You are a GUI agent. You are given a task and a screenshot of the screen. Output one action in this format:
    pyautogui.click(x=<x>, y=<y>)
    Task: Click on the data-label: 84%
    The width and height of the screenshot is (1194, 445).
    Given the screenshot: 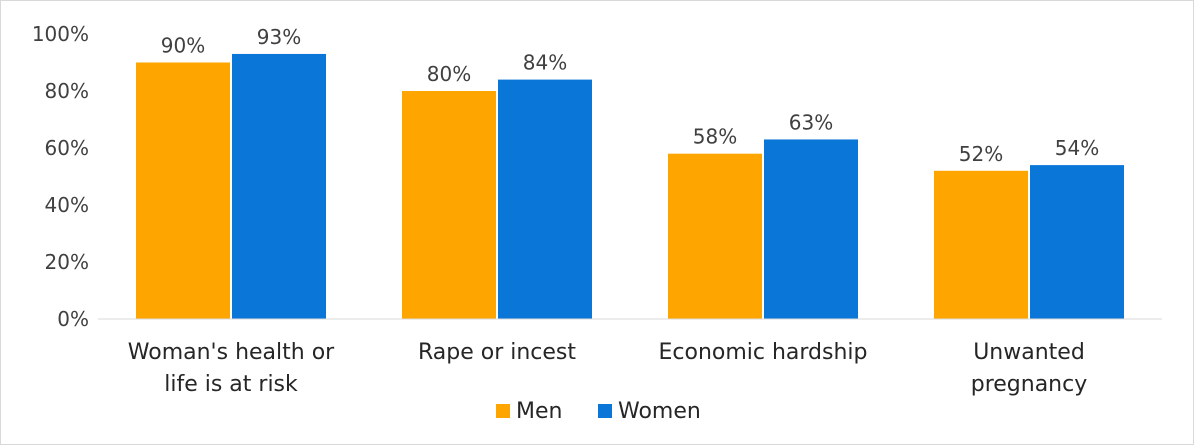 What is the action you would take?
    pyautogui.click(x=545, y=63)
    